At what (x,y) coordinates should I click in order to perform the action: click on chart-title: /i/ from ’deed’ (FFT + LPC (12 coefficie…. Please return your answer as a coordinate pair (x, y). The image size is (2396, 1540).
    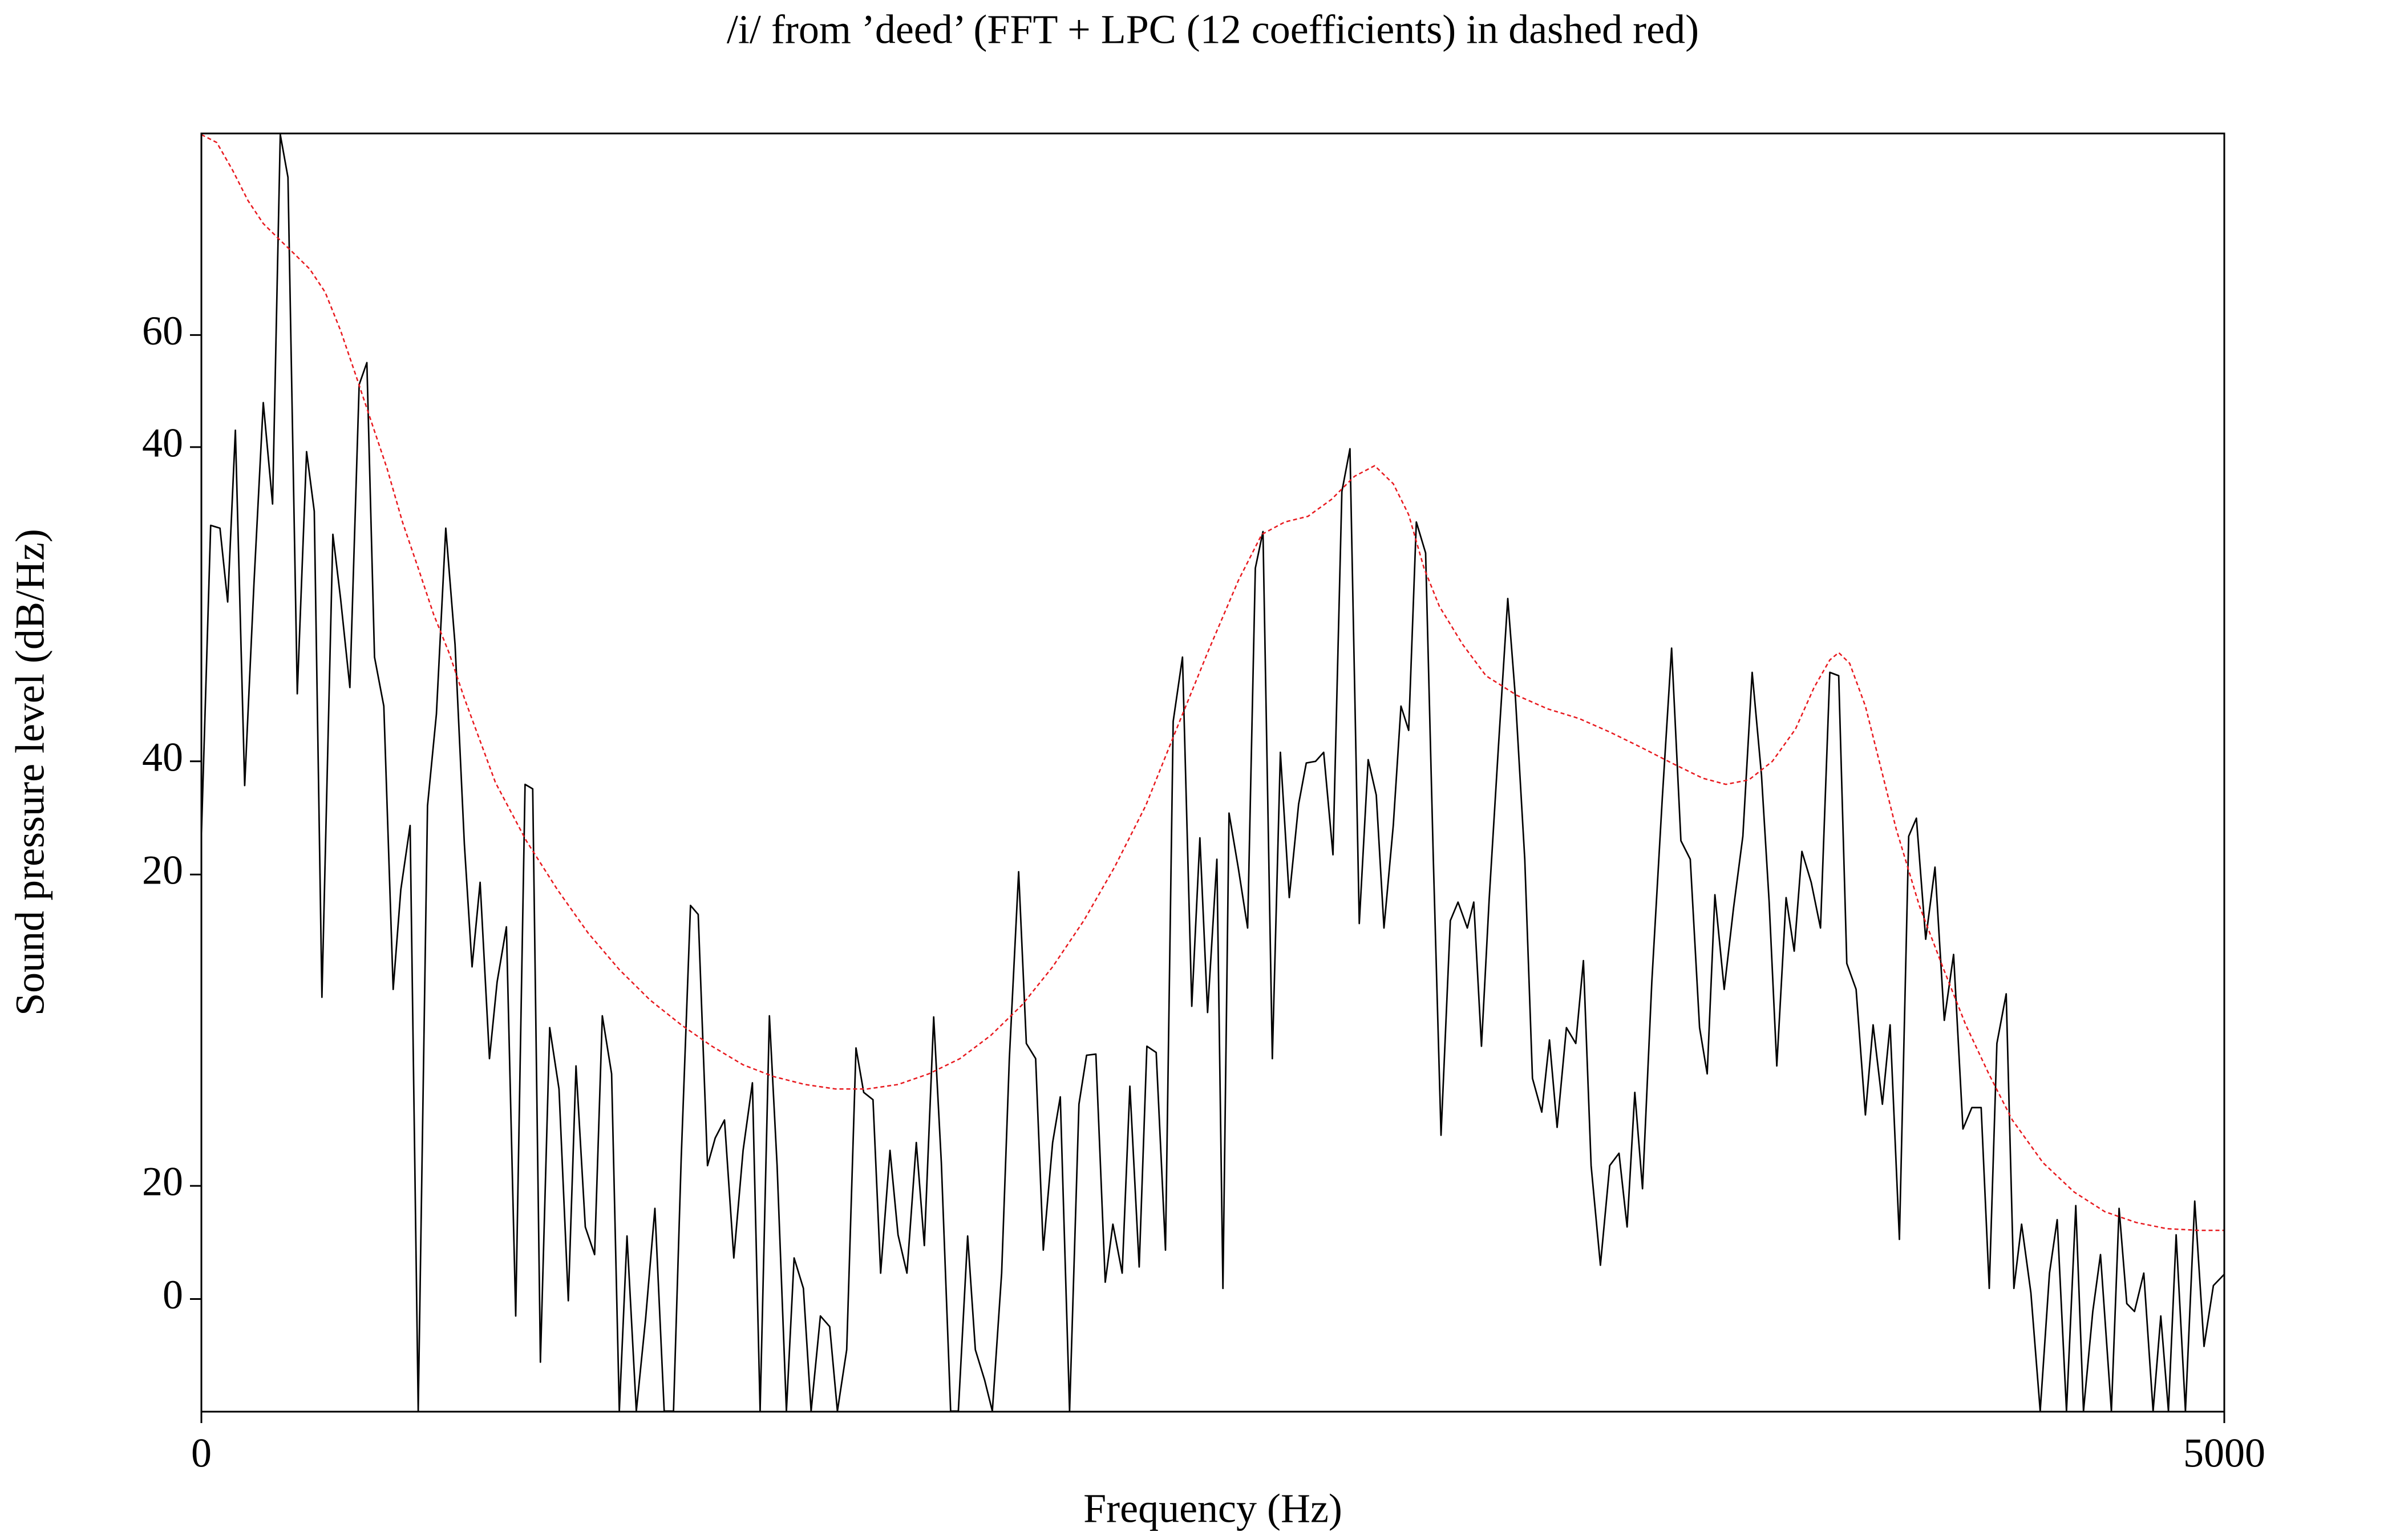
    Looking at the image, I should click on (1213, 30).